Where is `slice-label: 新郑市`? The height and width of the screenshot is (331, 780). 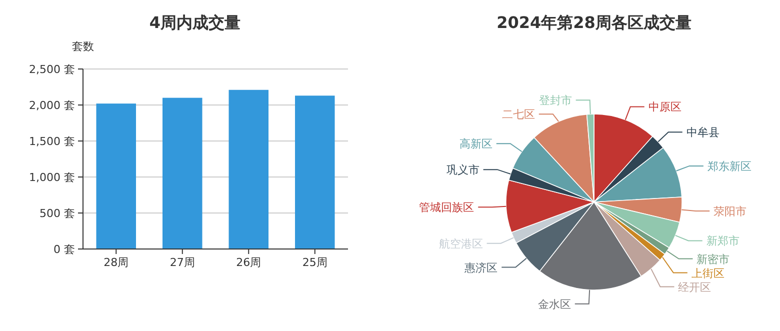 slice-label: 新郑市 is located at coordinates (723, 241).